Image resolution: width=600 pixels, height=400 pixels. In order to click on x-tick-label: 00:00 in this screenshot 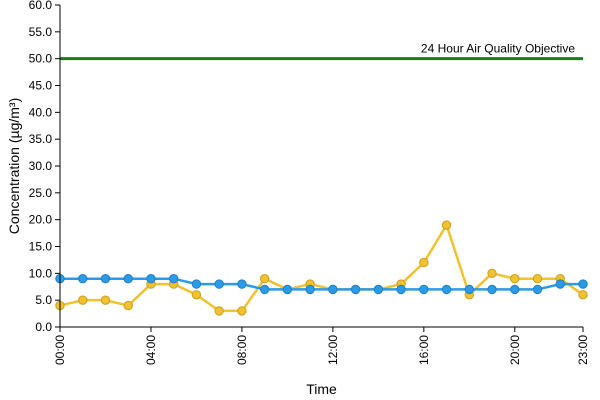, I will do `click(60, 350)`.